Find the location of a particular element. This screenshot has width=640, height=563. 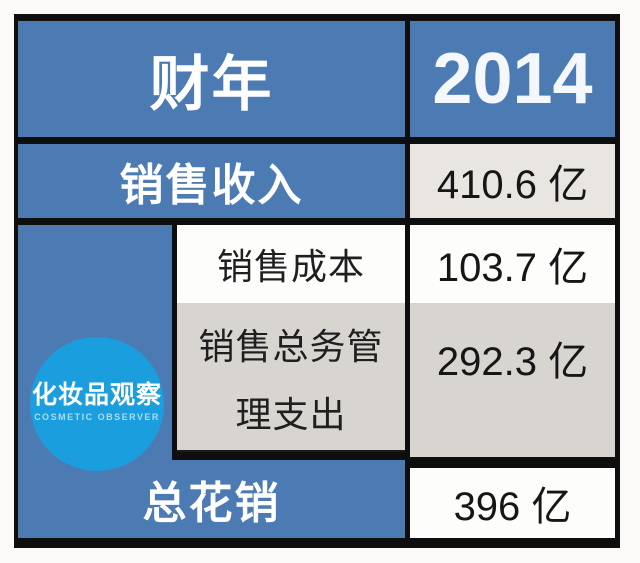

revenue-value-cell: 410.6 亿 is located at coordinates (512, 181).